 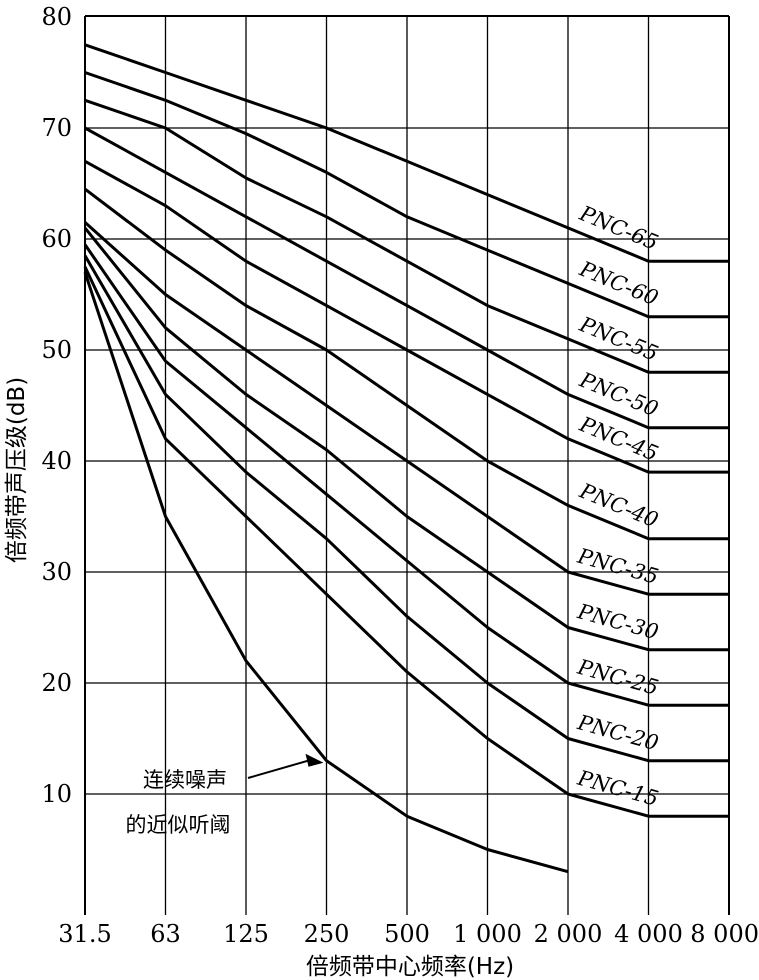 I want to click on x-tick-label: 8 000, so click(x=724, y=934).